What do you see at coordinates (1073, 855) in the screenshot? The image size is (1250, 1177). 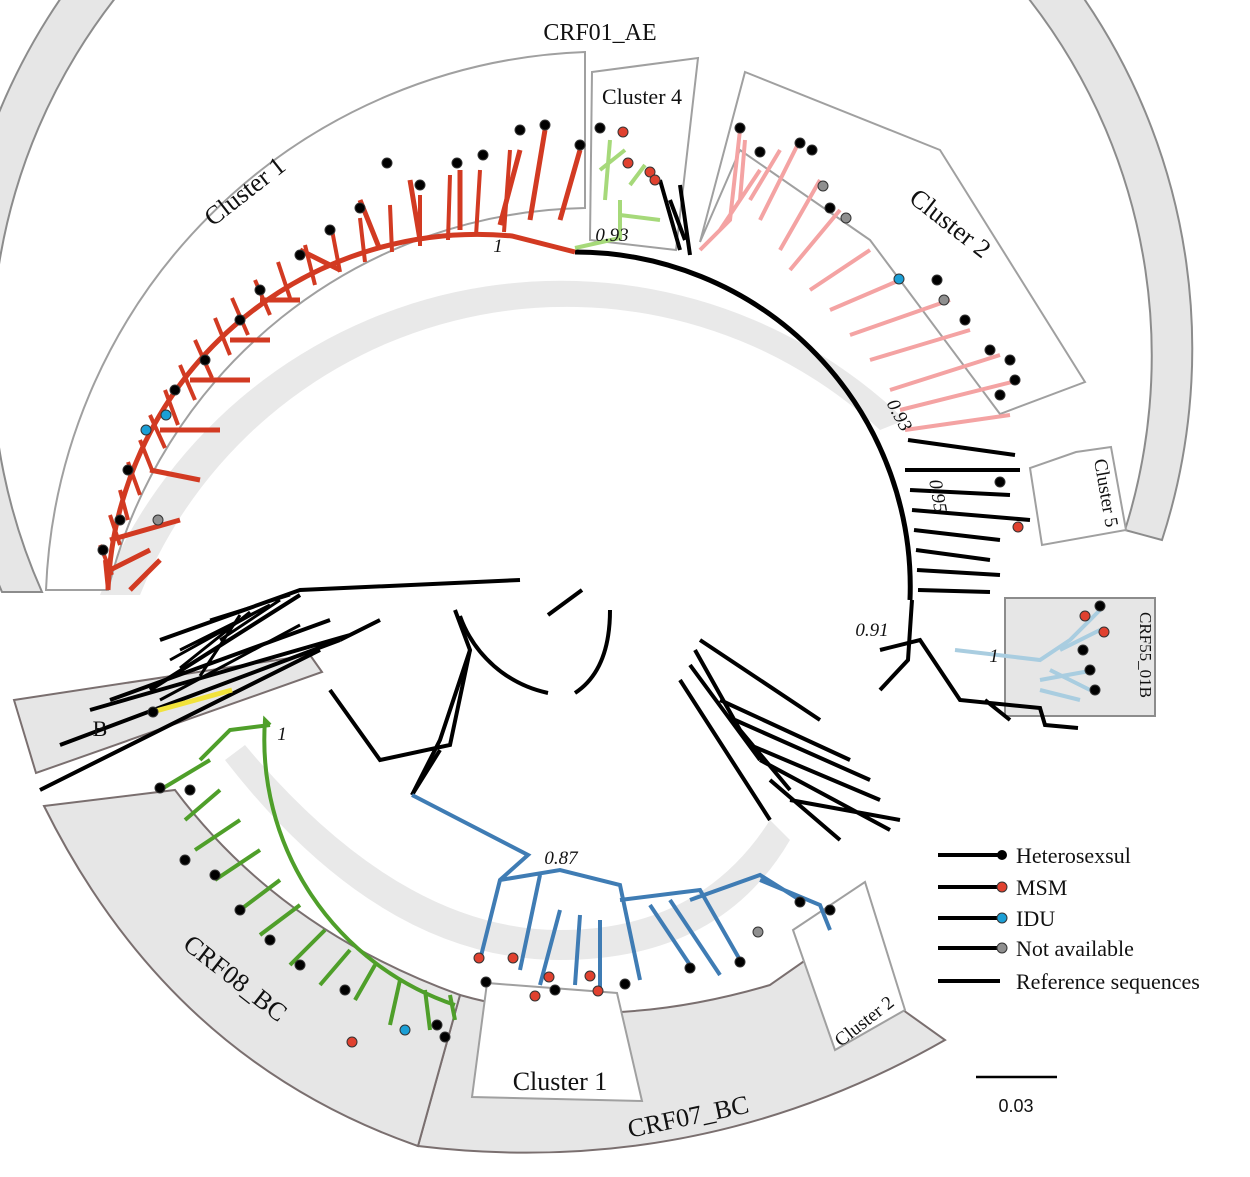 I see `legend-label-heterosexual: Heterosexsul` at bounding box center [1073, 855].